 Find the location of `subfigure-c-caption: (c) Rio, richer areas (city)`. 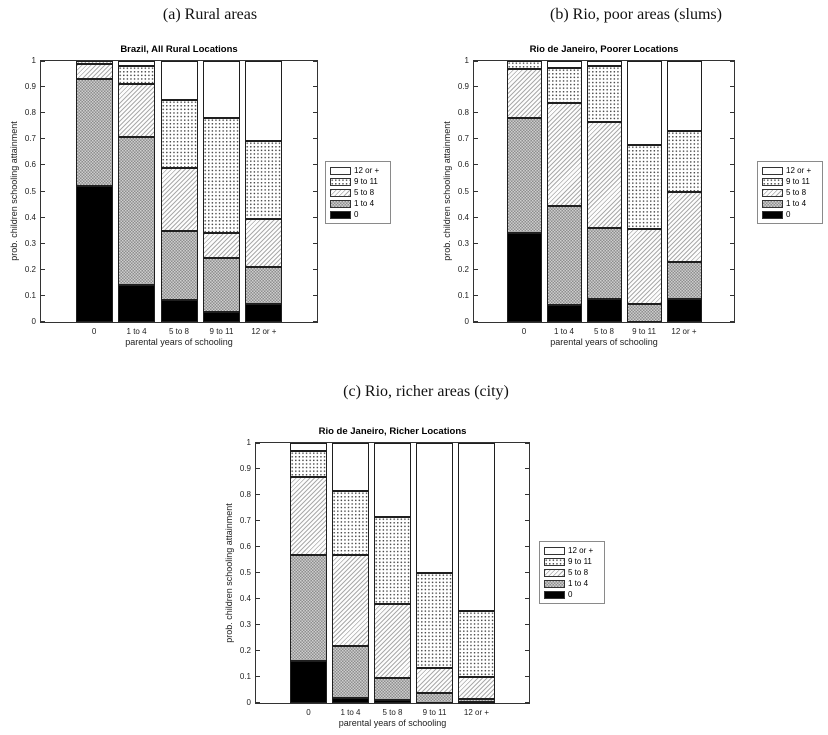

subfigure-c-caption: (c) Rio, richer areas (city) is located at coordinates (426, 391).